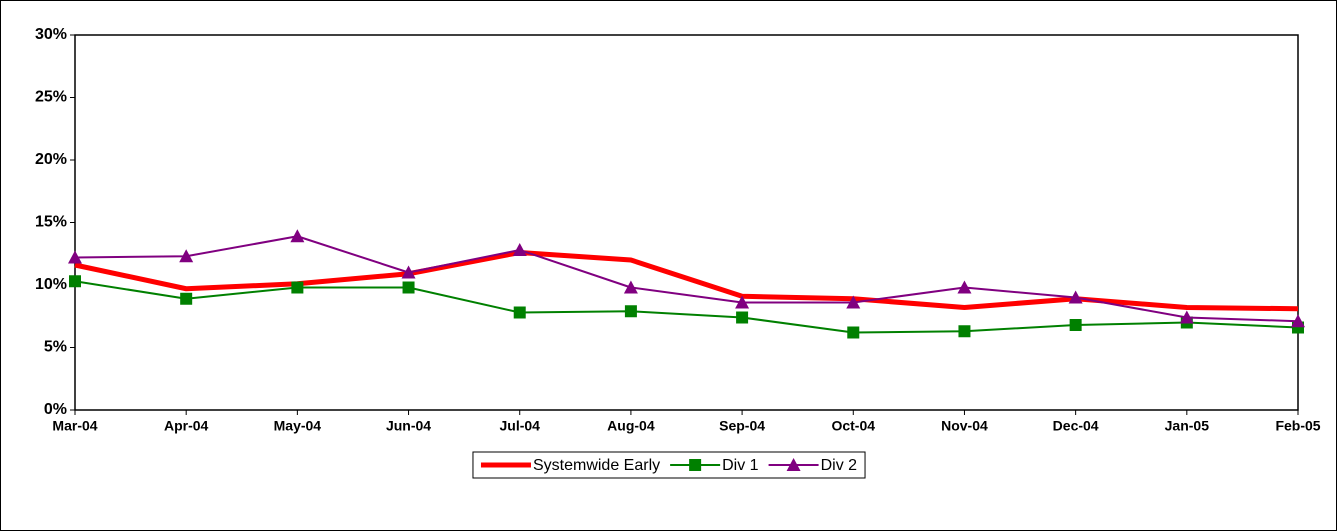 The image size is (1338, 532). What do you see at coordinates (714, 465) in the screenshot?
I see `legend-item: Div 1` at bounding box center [714, 465].